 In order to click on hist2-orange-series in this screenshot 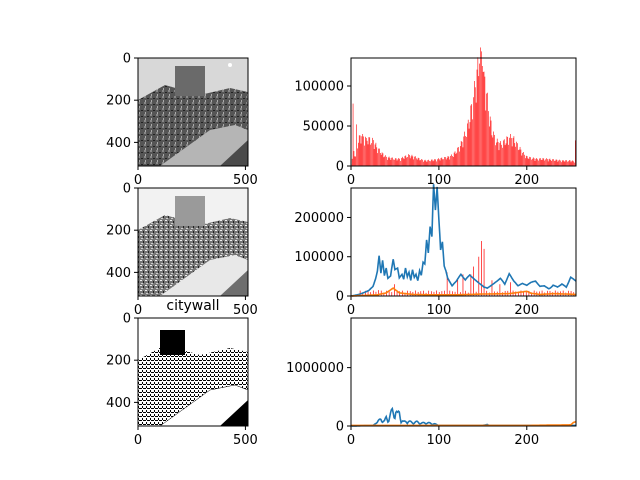, I will do `click(463, 292)`.